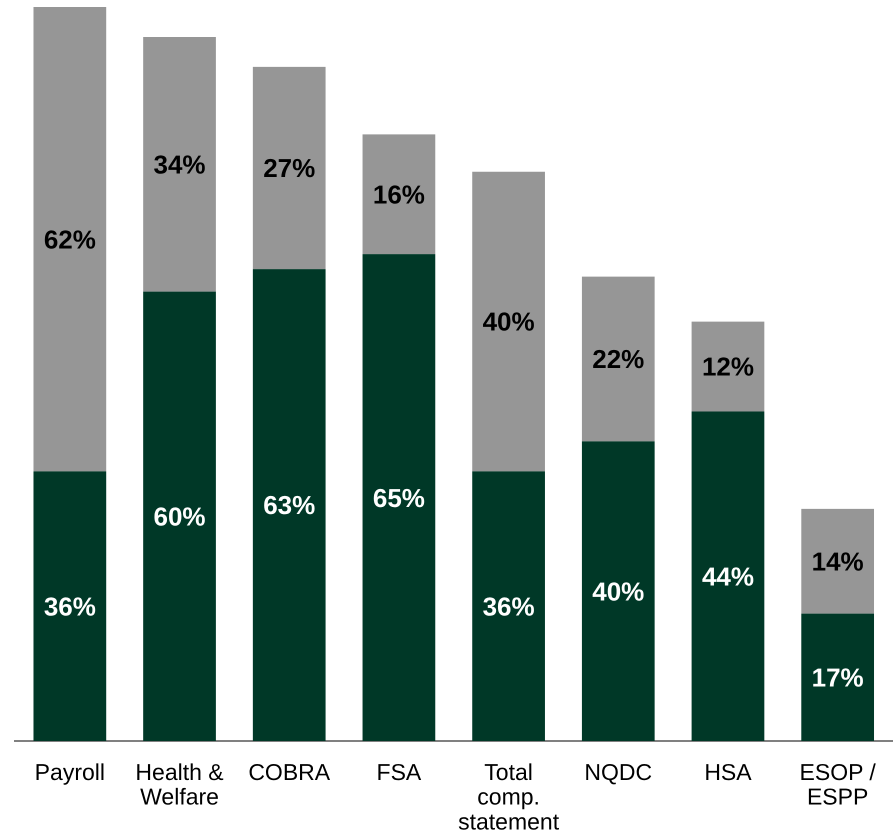 The width and height of the screenshot is (896, 835). I want to click on data-label: 63%, so click(289, 505).